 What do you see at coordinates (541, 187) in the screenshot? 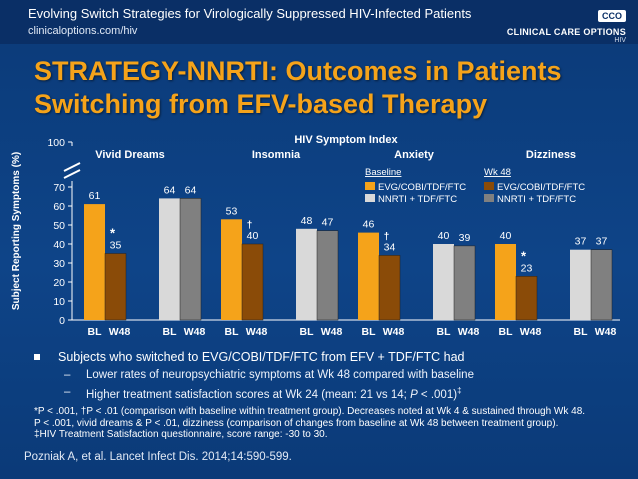
I see `legend-wk48-evg: EVG/COBI/TDF/FTC` at bounding box center [541, 187].